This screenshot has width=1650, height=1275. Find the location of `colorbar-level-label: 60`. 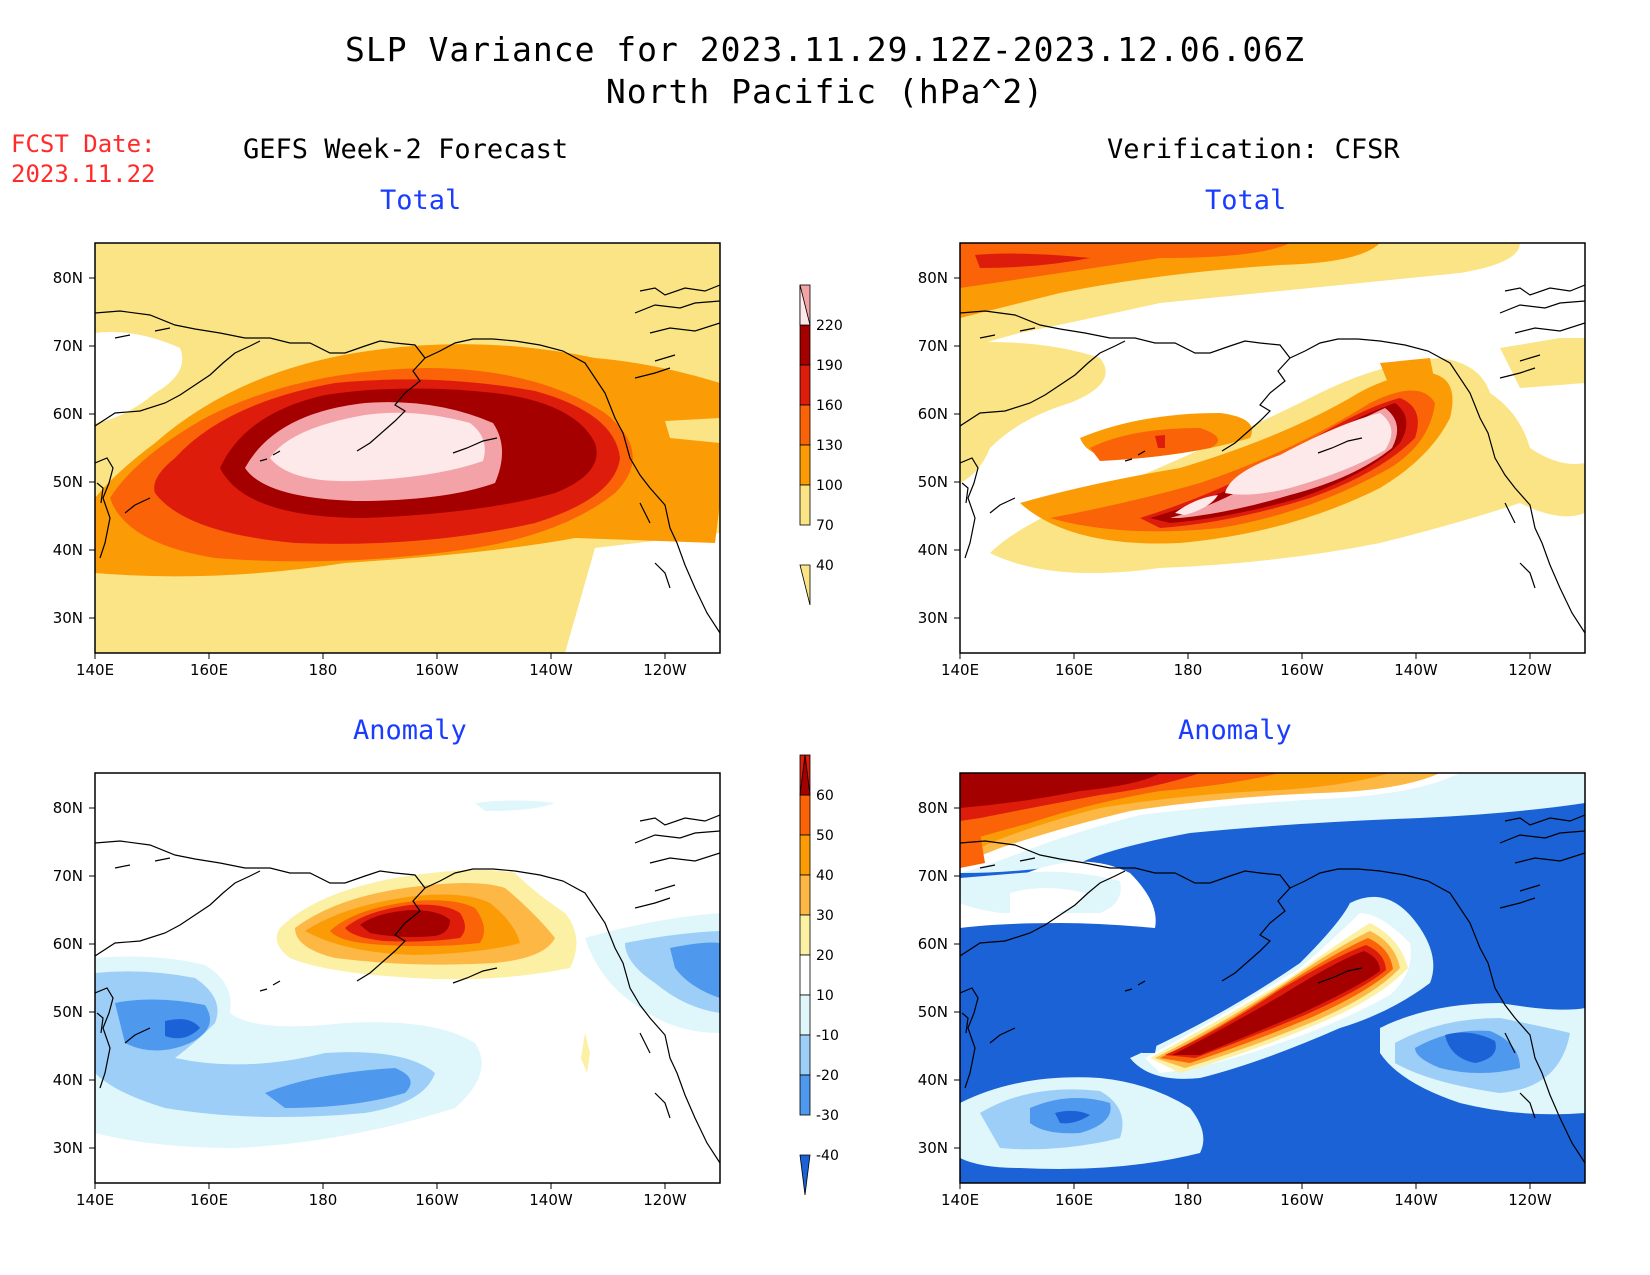

colorbar-level-label: 60 is located at coordinates (825, 796).